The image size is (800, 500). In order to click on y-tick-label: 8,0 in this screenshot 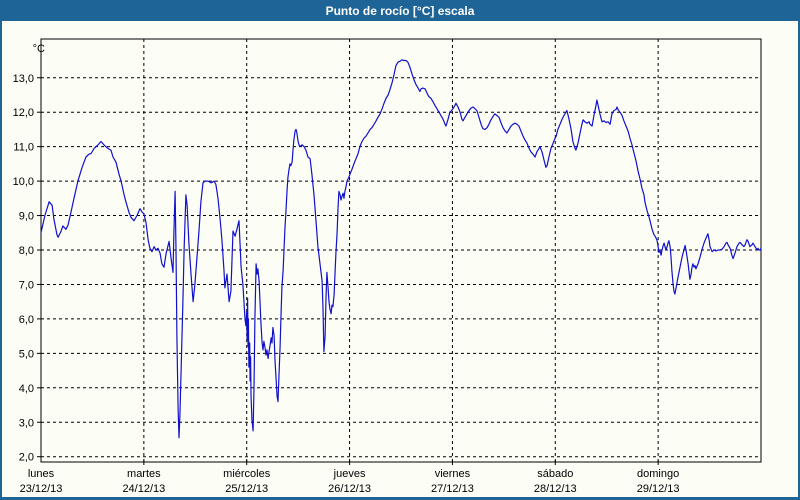, I will do `click(26, 251)`.